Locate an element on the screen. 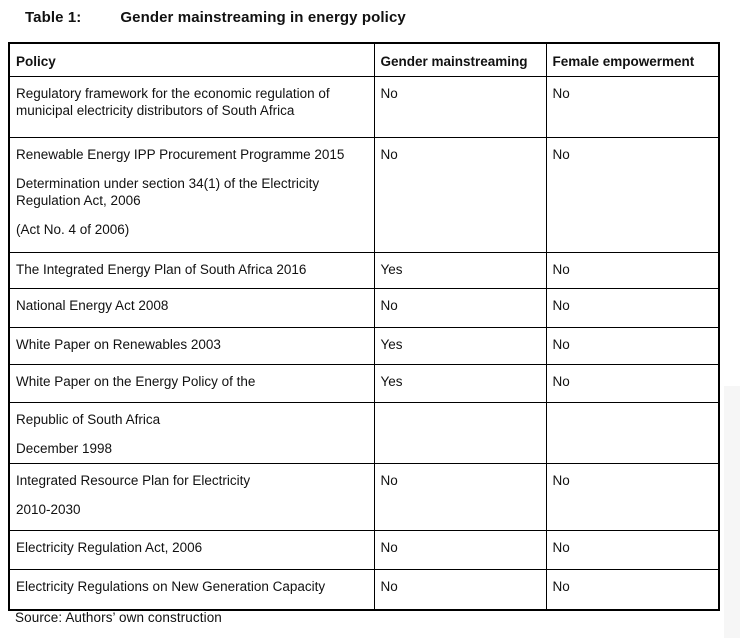  female-empowerment-cell is located at coordinates (632, 433).